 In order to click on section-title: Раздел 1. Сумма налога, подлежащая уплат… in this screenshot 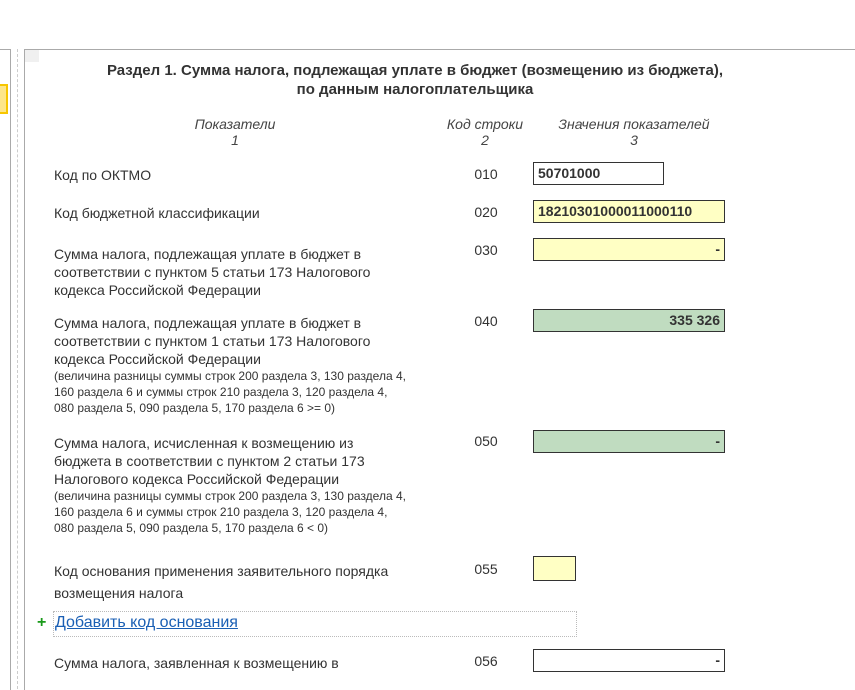, I will do `click(415, 70)`.